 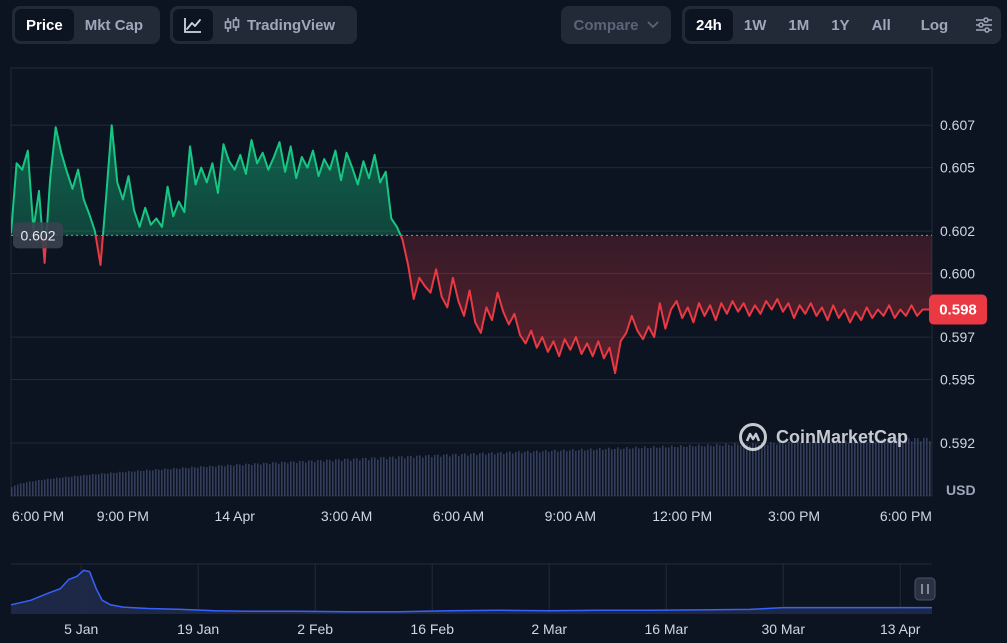 What do you see at coordinates (842, 436) in the screenshot?
I see `watermark-text: CoinMarketCap` at bounding box center [842, 436].